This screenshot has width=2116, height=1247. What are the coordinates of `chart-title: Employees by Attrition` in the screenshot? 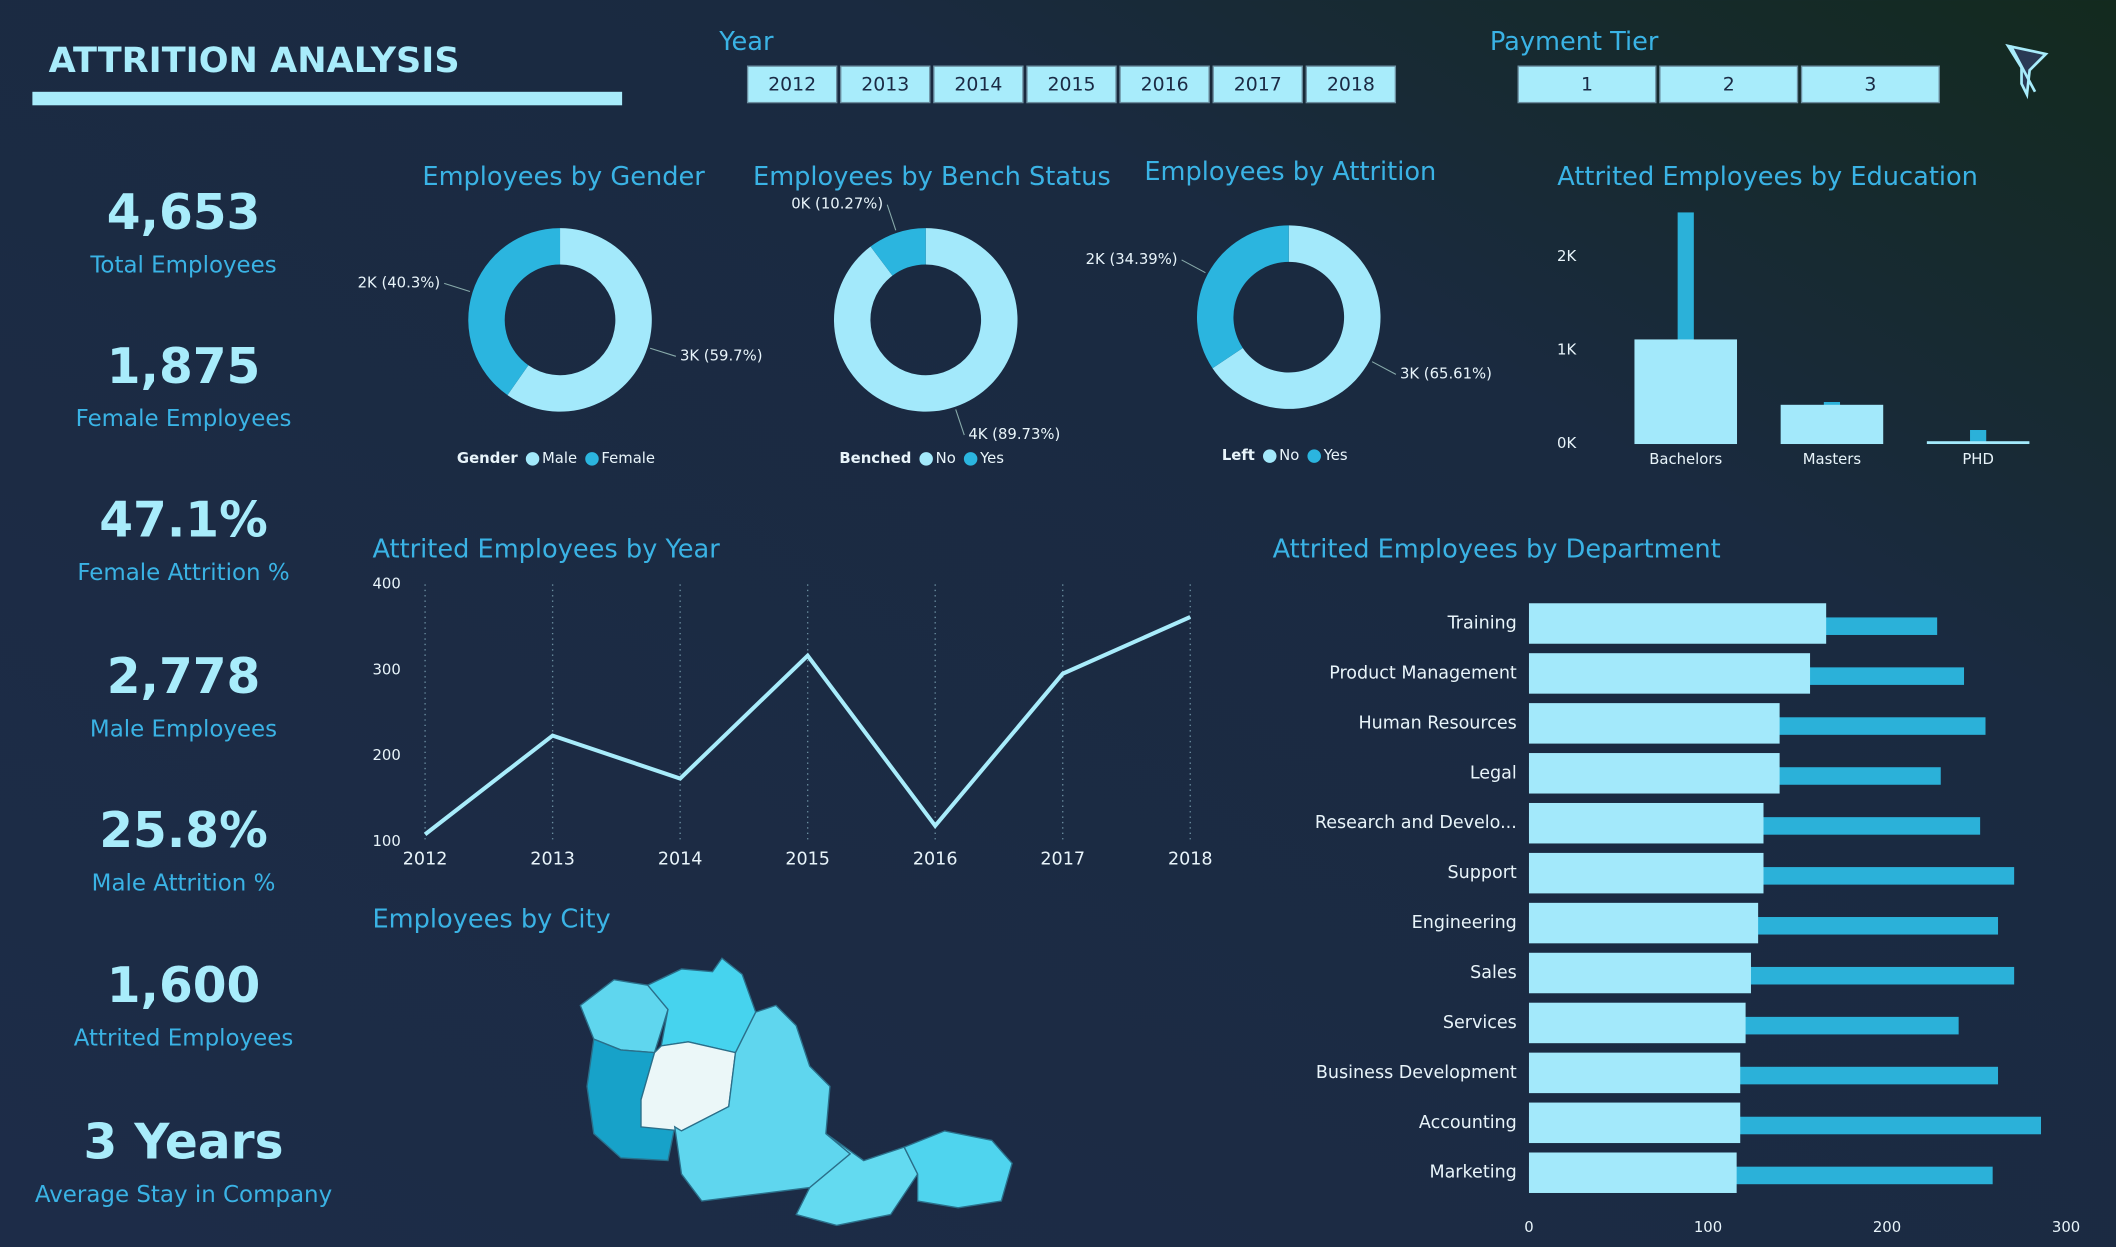 It's located at (1290, 172).